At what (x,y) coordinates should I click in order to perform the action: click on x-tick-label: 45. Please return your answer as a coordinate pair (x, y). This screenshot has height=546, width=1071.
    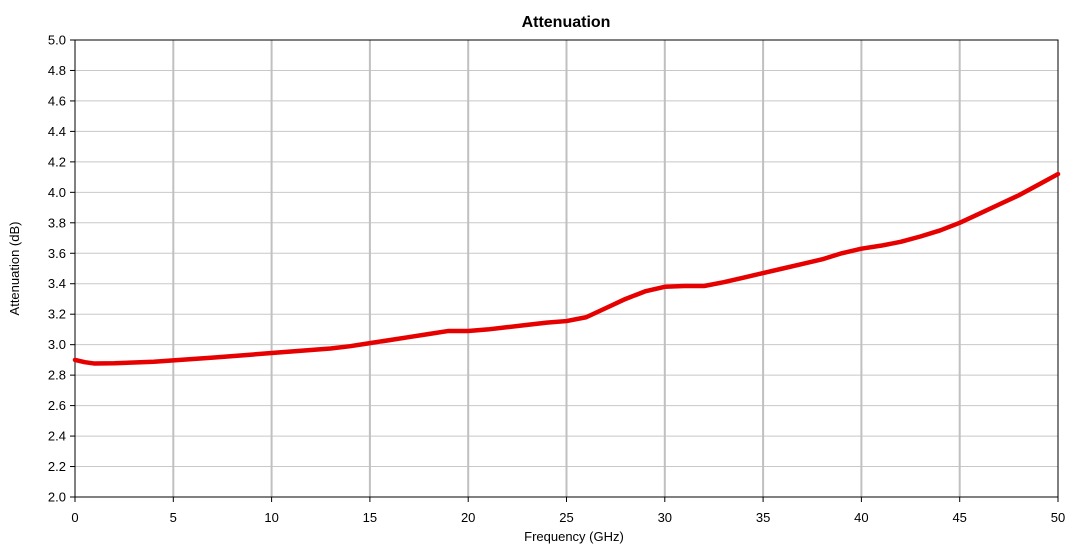
    Looking at the image, I should click on (959, 517).